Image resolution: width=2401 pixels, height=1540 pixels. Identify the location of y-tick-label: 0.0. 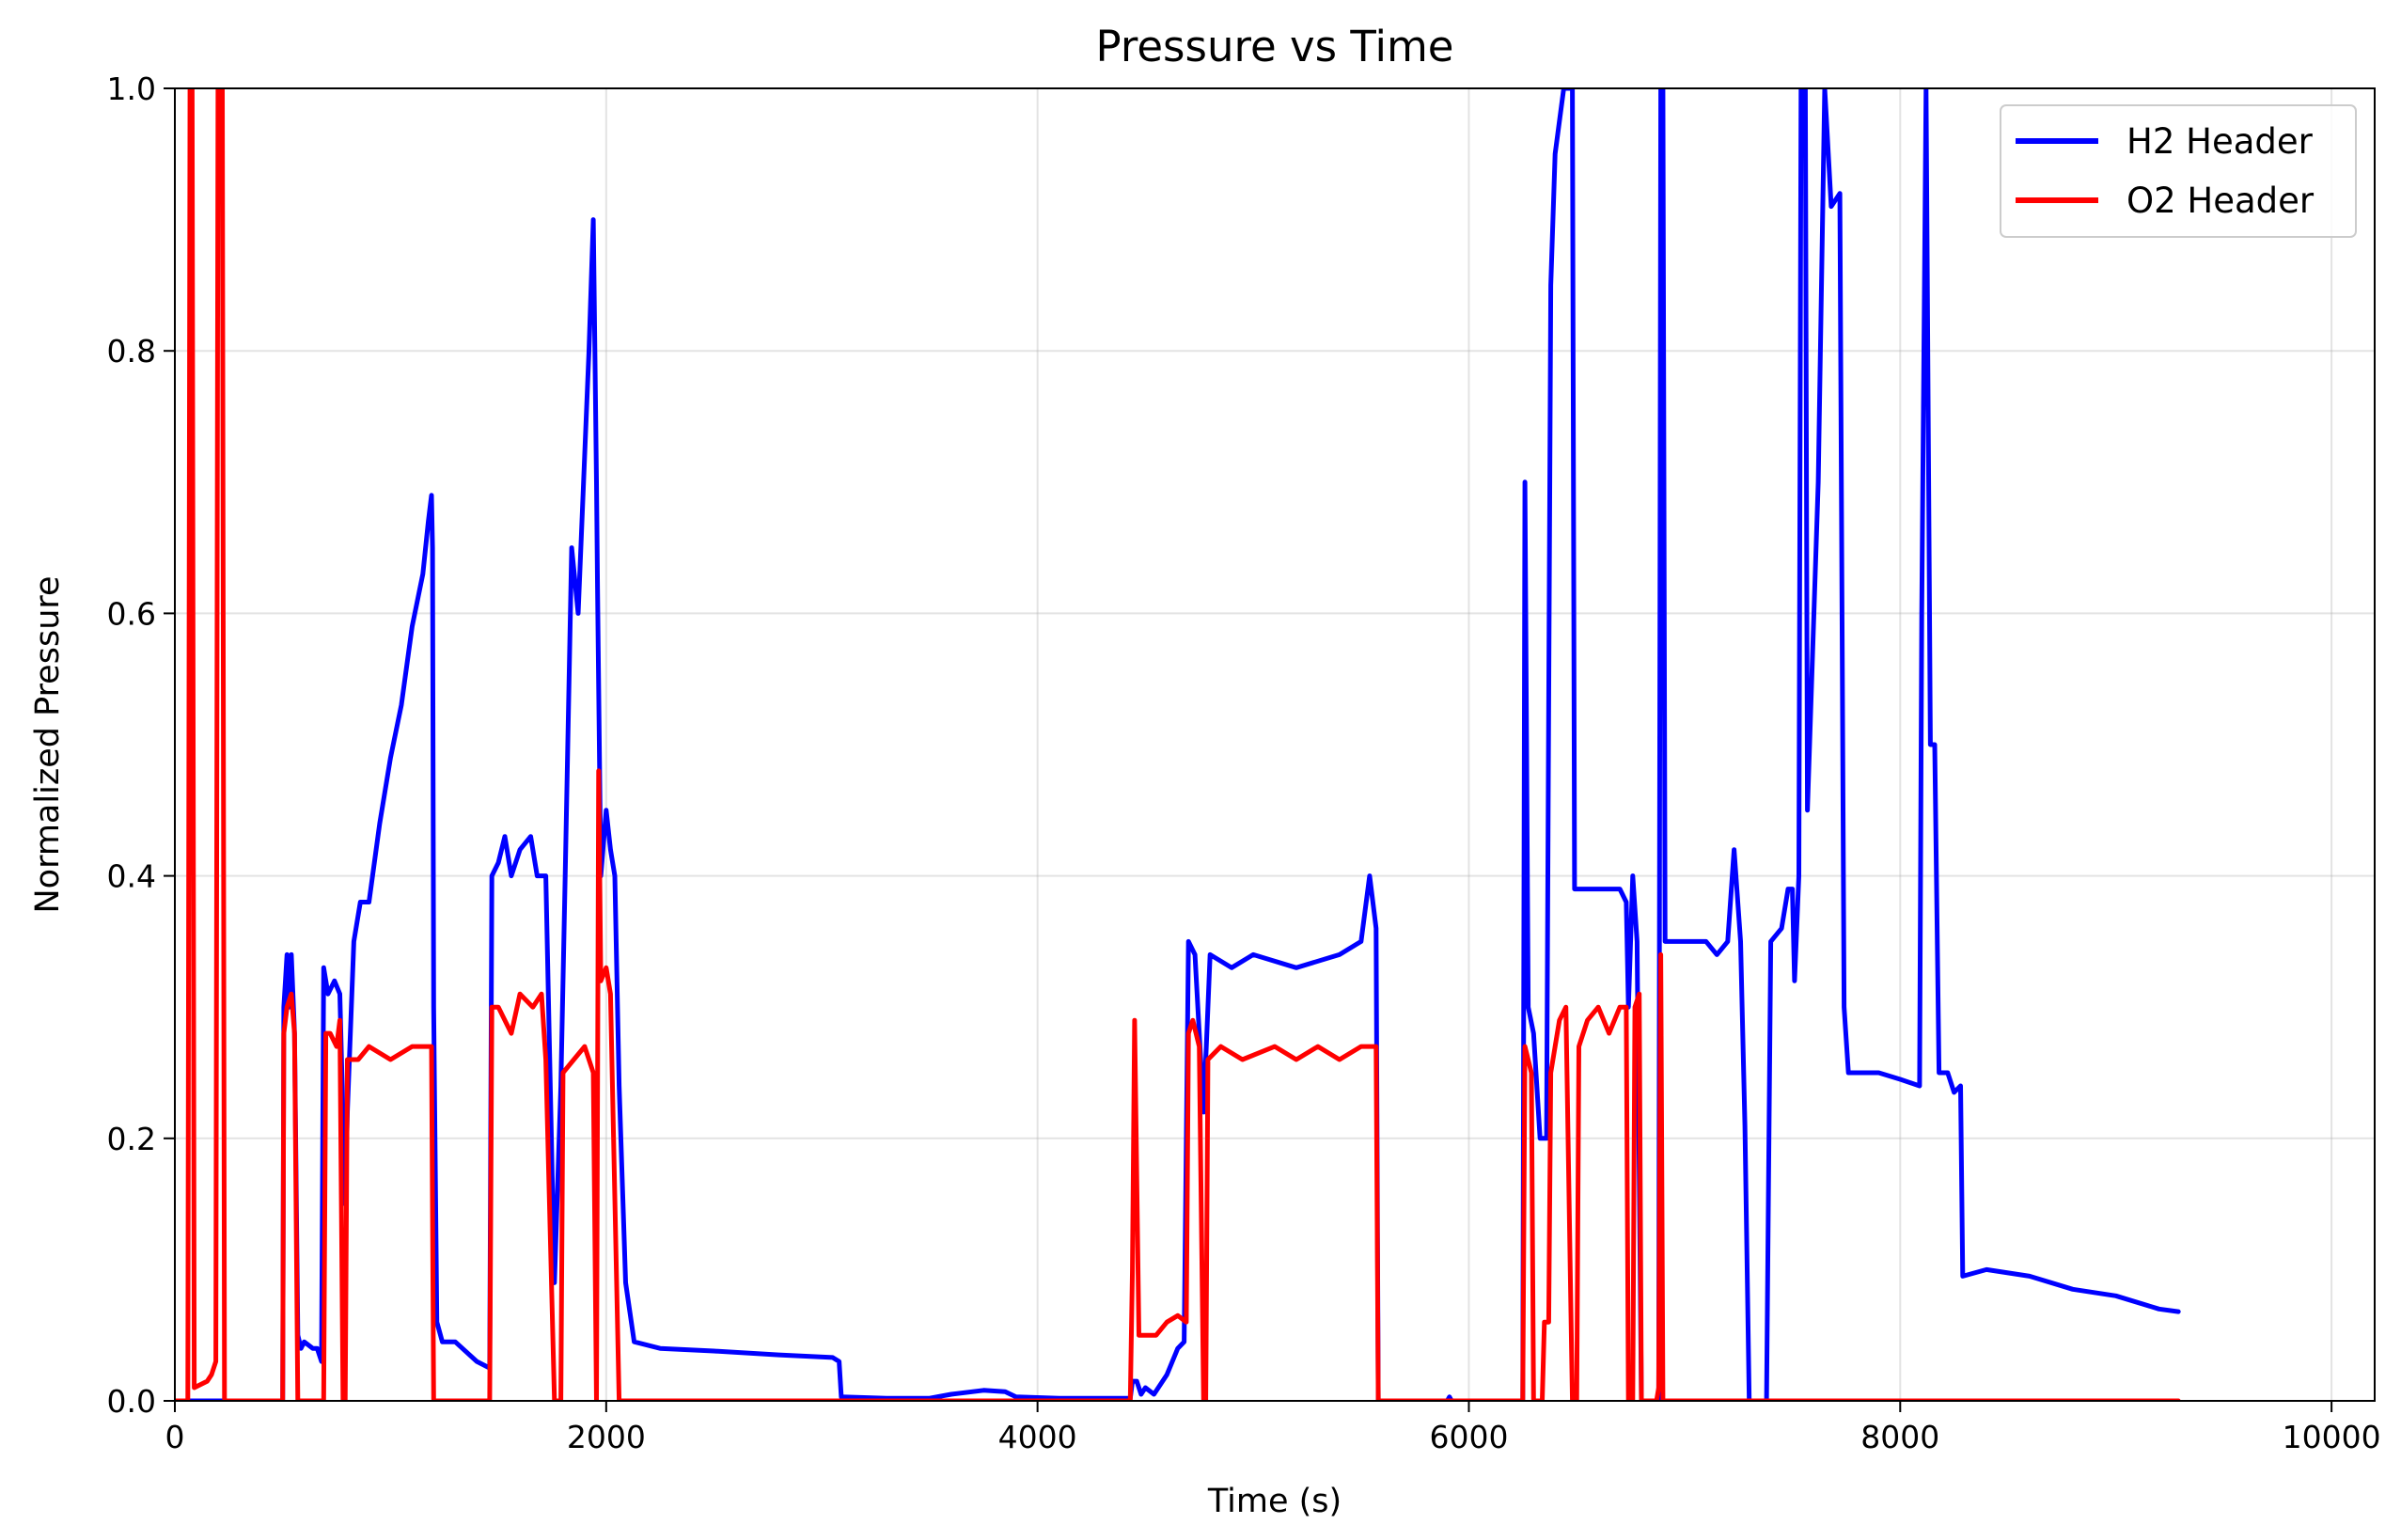
(131, 1401).